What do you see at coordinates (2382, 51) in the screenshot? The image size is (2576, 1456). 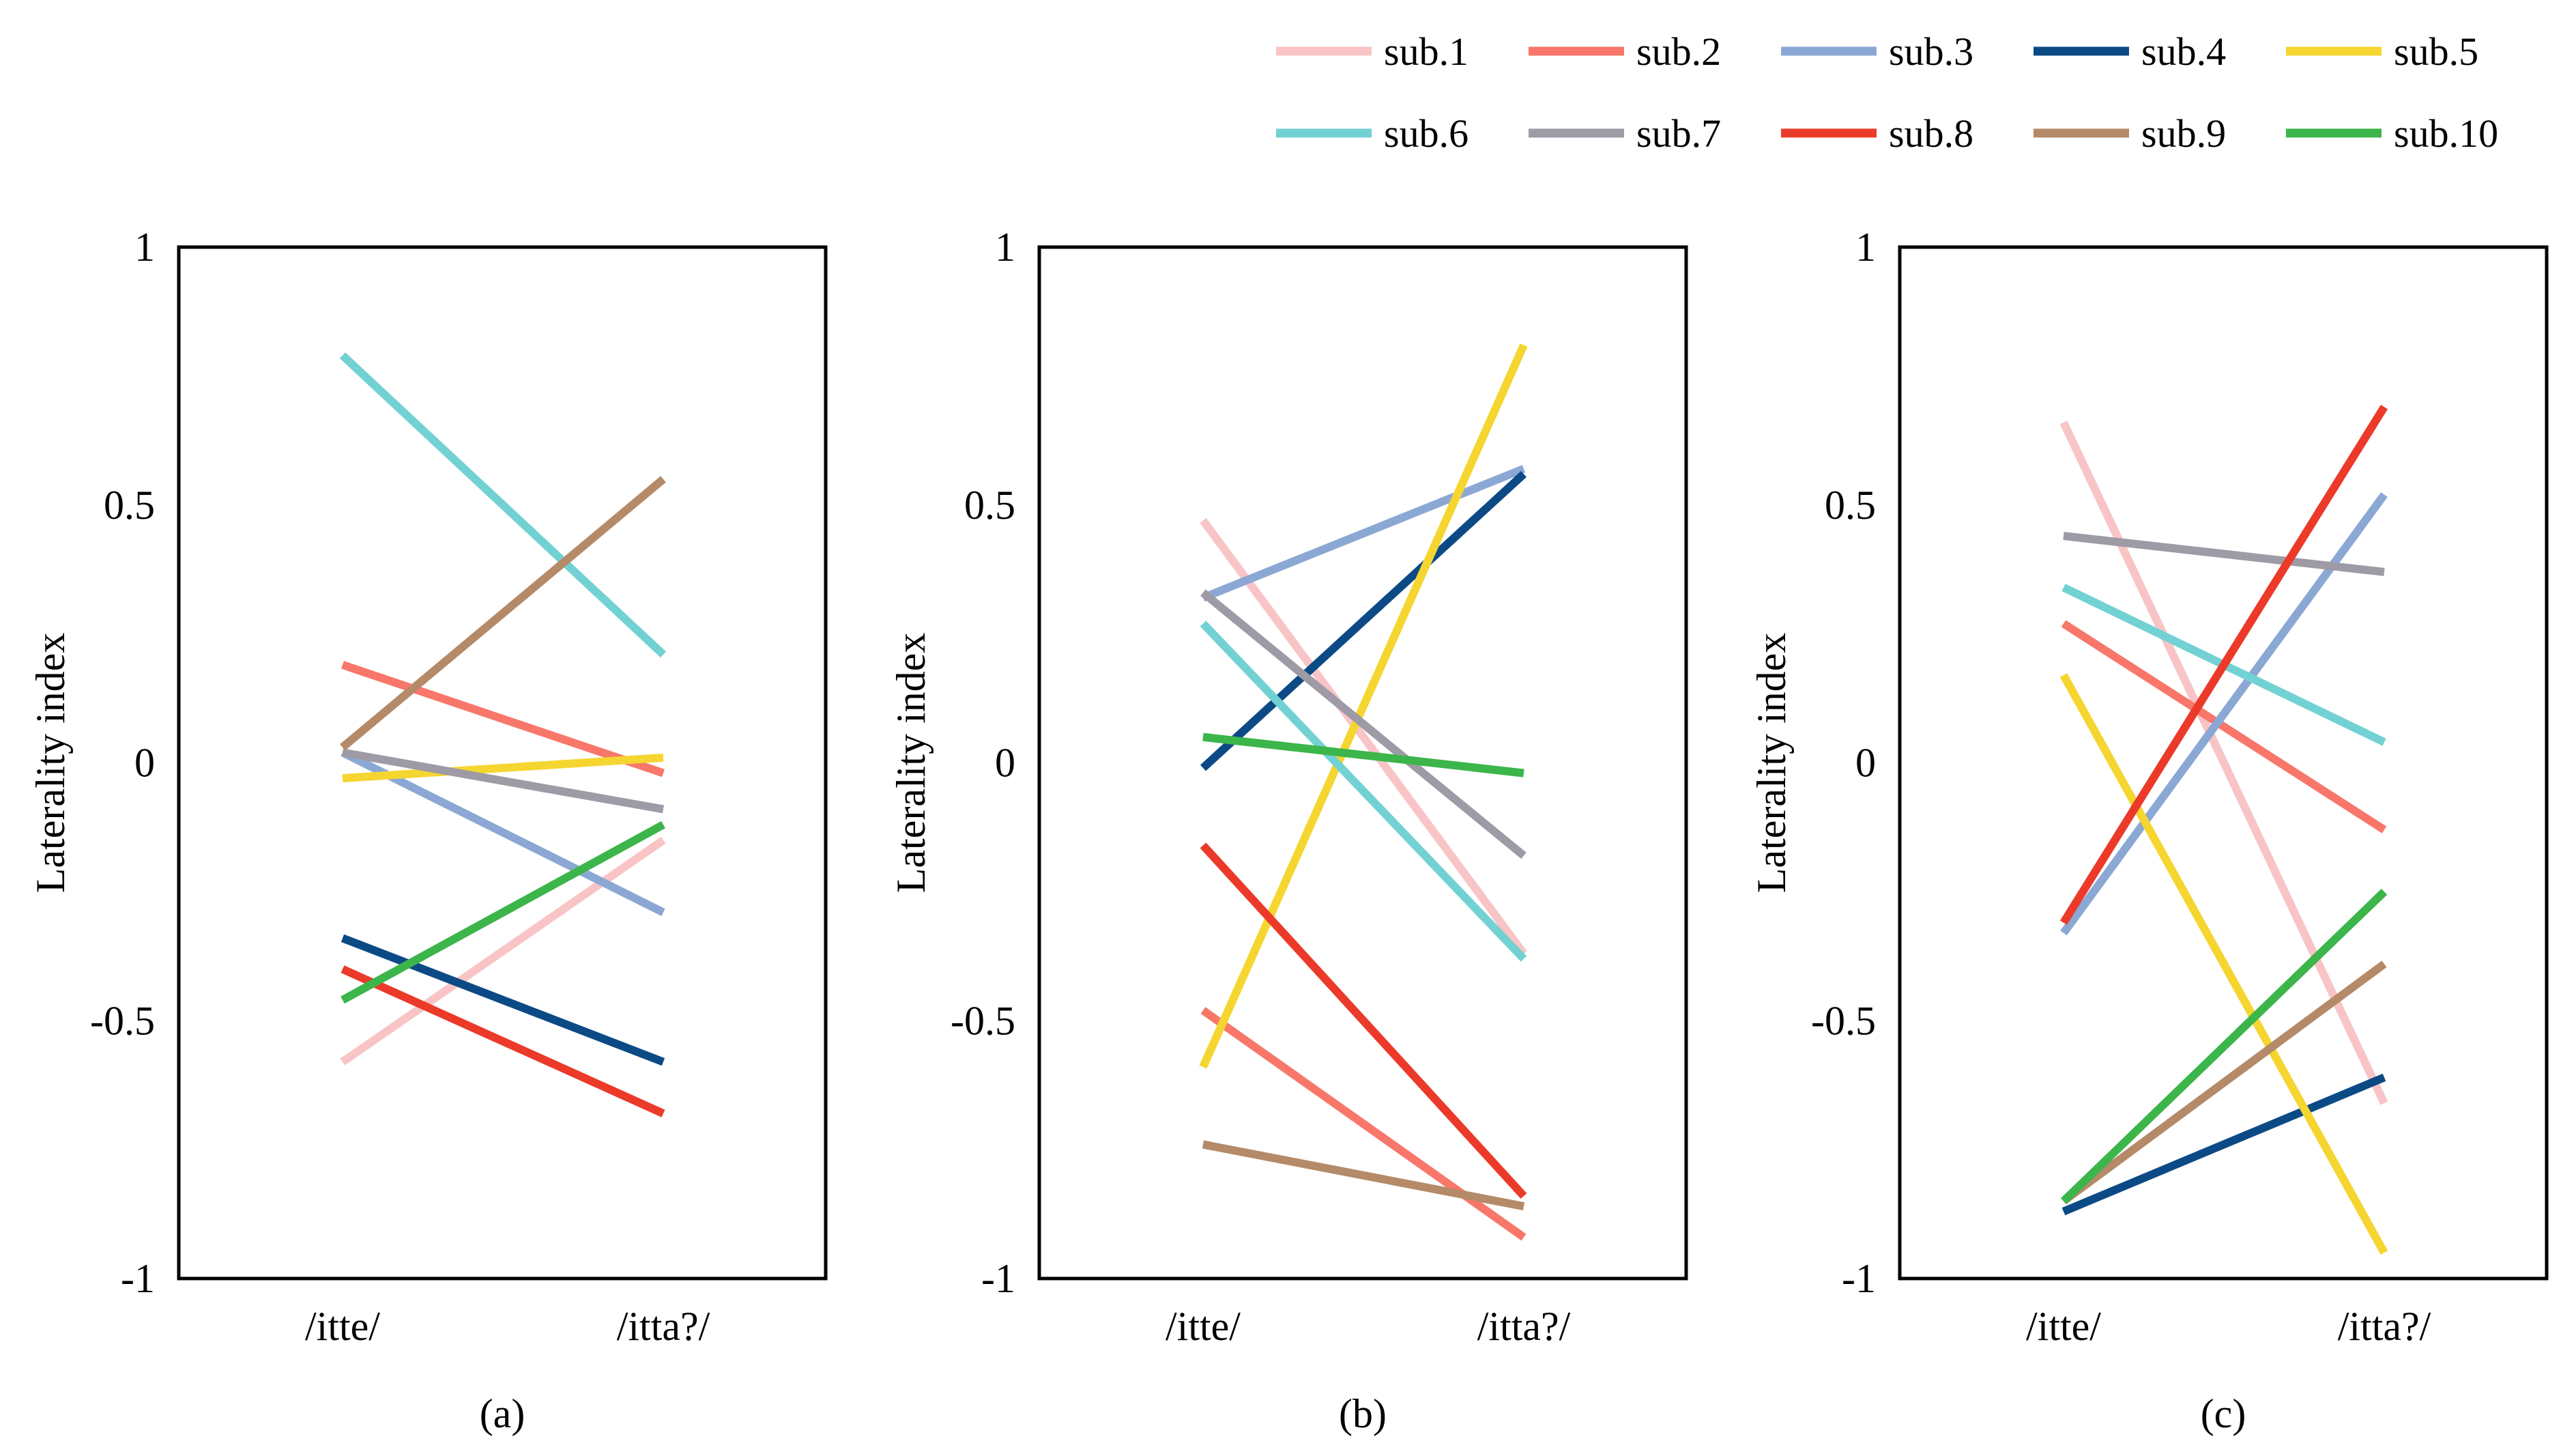 I see `legend-entry-sub-5: sub.5` at bounding box center [2382, 51].